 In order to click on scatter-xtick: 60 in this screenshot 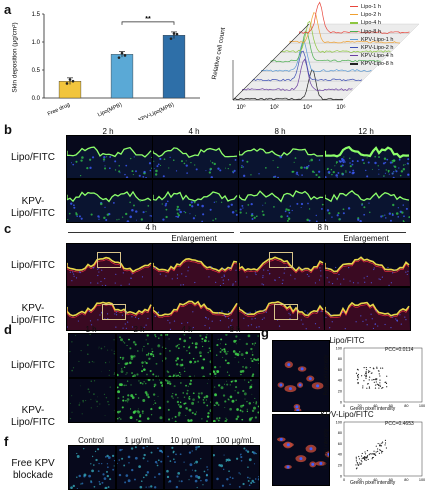, I will do `click(391, 480)`.